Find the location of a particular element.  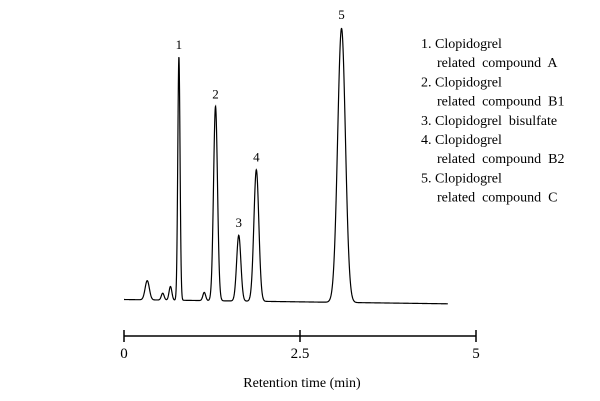

legend-entry-4-line1: 4. Clopidogrel is located at coordinates (461, 140).